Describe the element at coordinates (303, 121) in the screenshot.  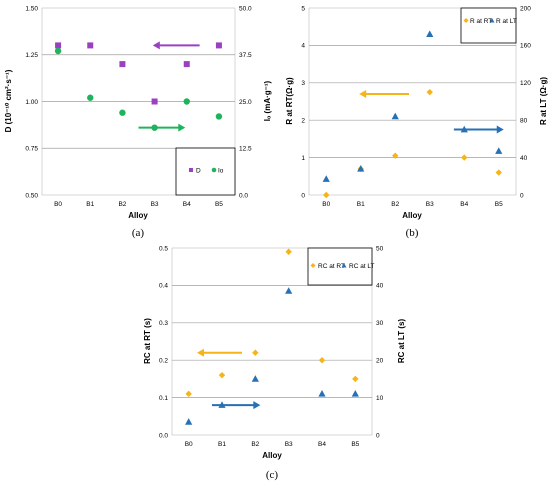
I see `y-tick-label-left: 2` at that location.